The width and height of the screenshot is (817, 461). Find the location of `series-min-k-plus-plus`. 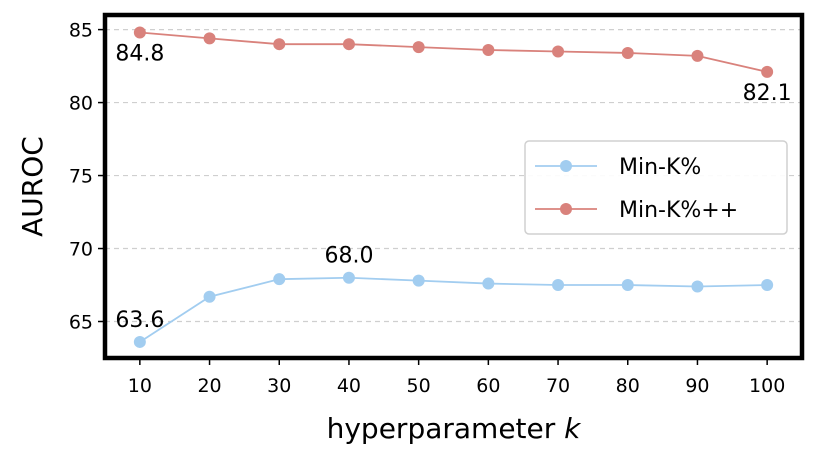

series-min-k-plus-plus is located at coordinates (453, 52).